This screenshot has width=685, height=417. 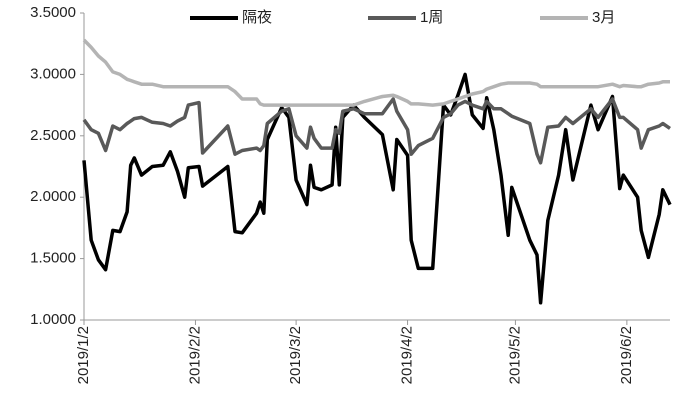 What do you see at coordinates (431, 17) in the screenshot?
I see `legend-label: 1周` at bounding box center [431, 17].